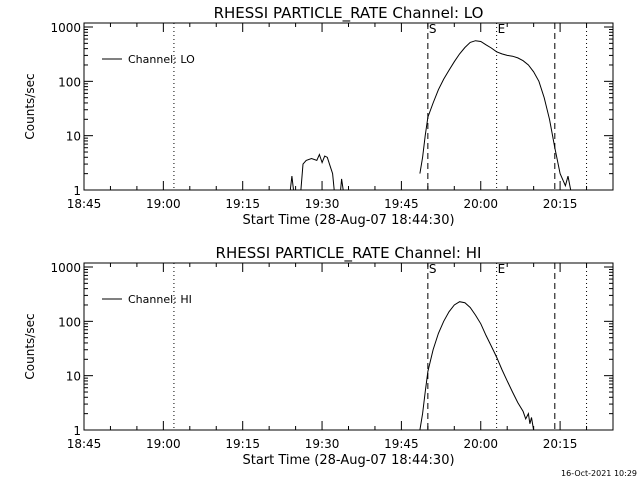  Describe the element at coordinates (349, 13) in the screenshot. I see `chart-title: RHESSI PARTICLE_RATE Channel: LO` at that location.